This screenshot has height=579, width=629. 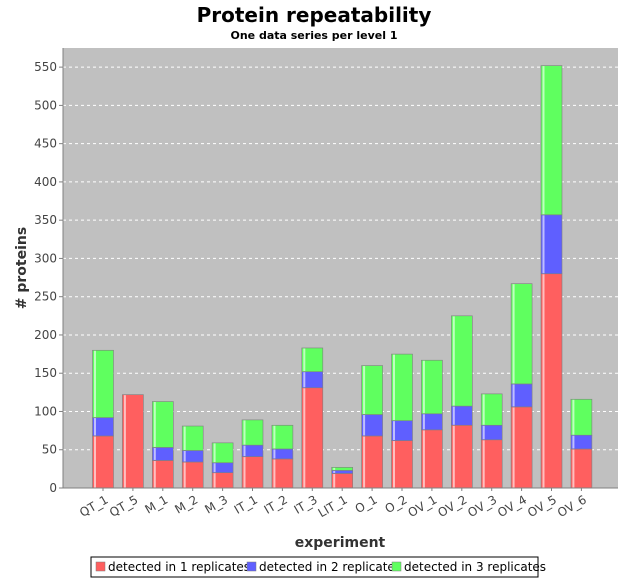 What do you see at coordinates (314, 15) in the screenshot?
I see `chart-title: Protein repeatability` at bounding box center [314, 15].